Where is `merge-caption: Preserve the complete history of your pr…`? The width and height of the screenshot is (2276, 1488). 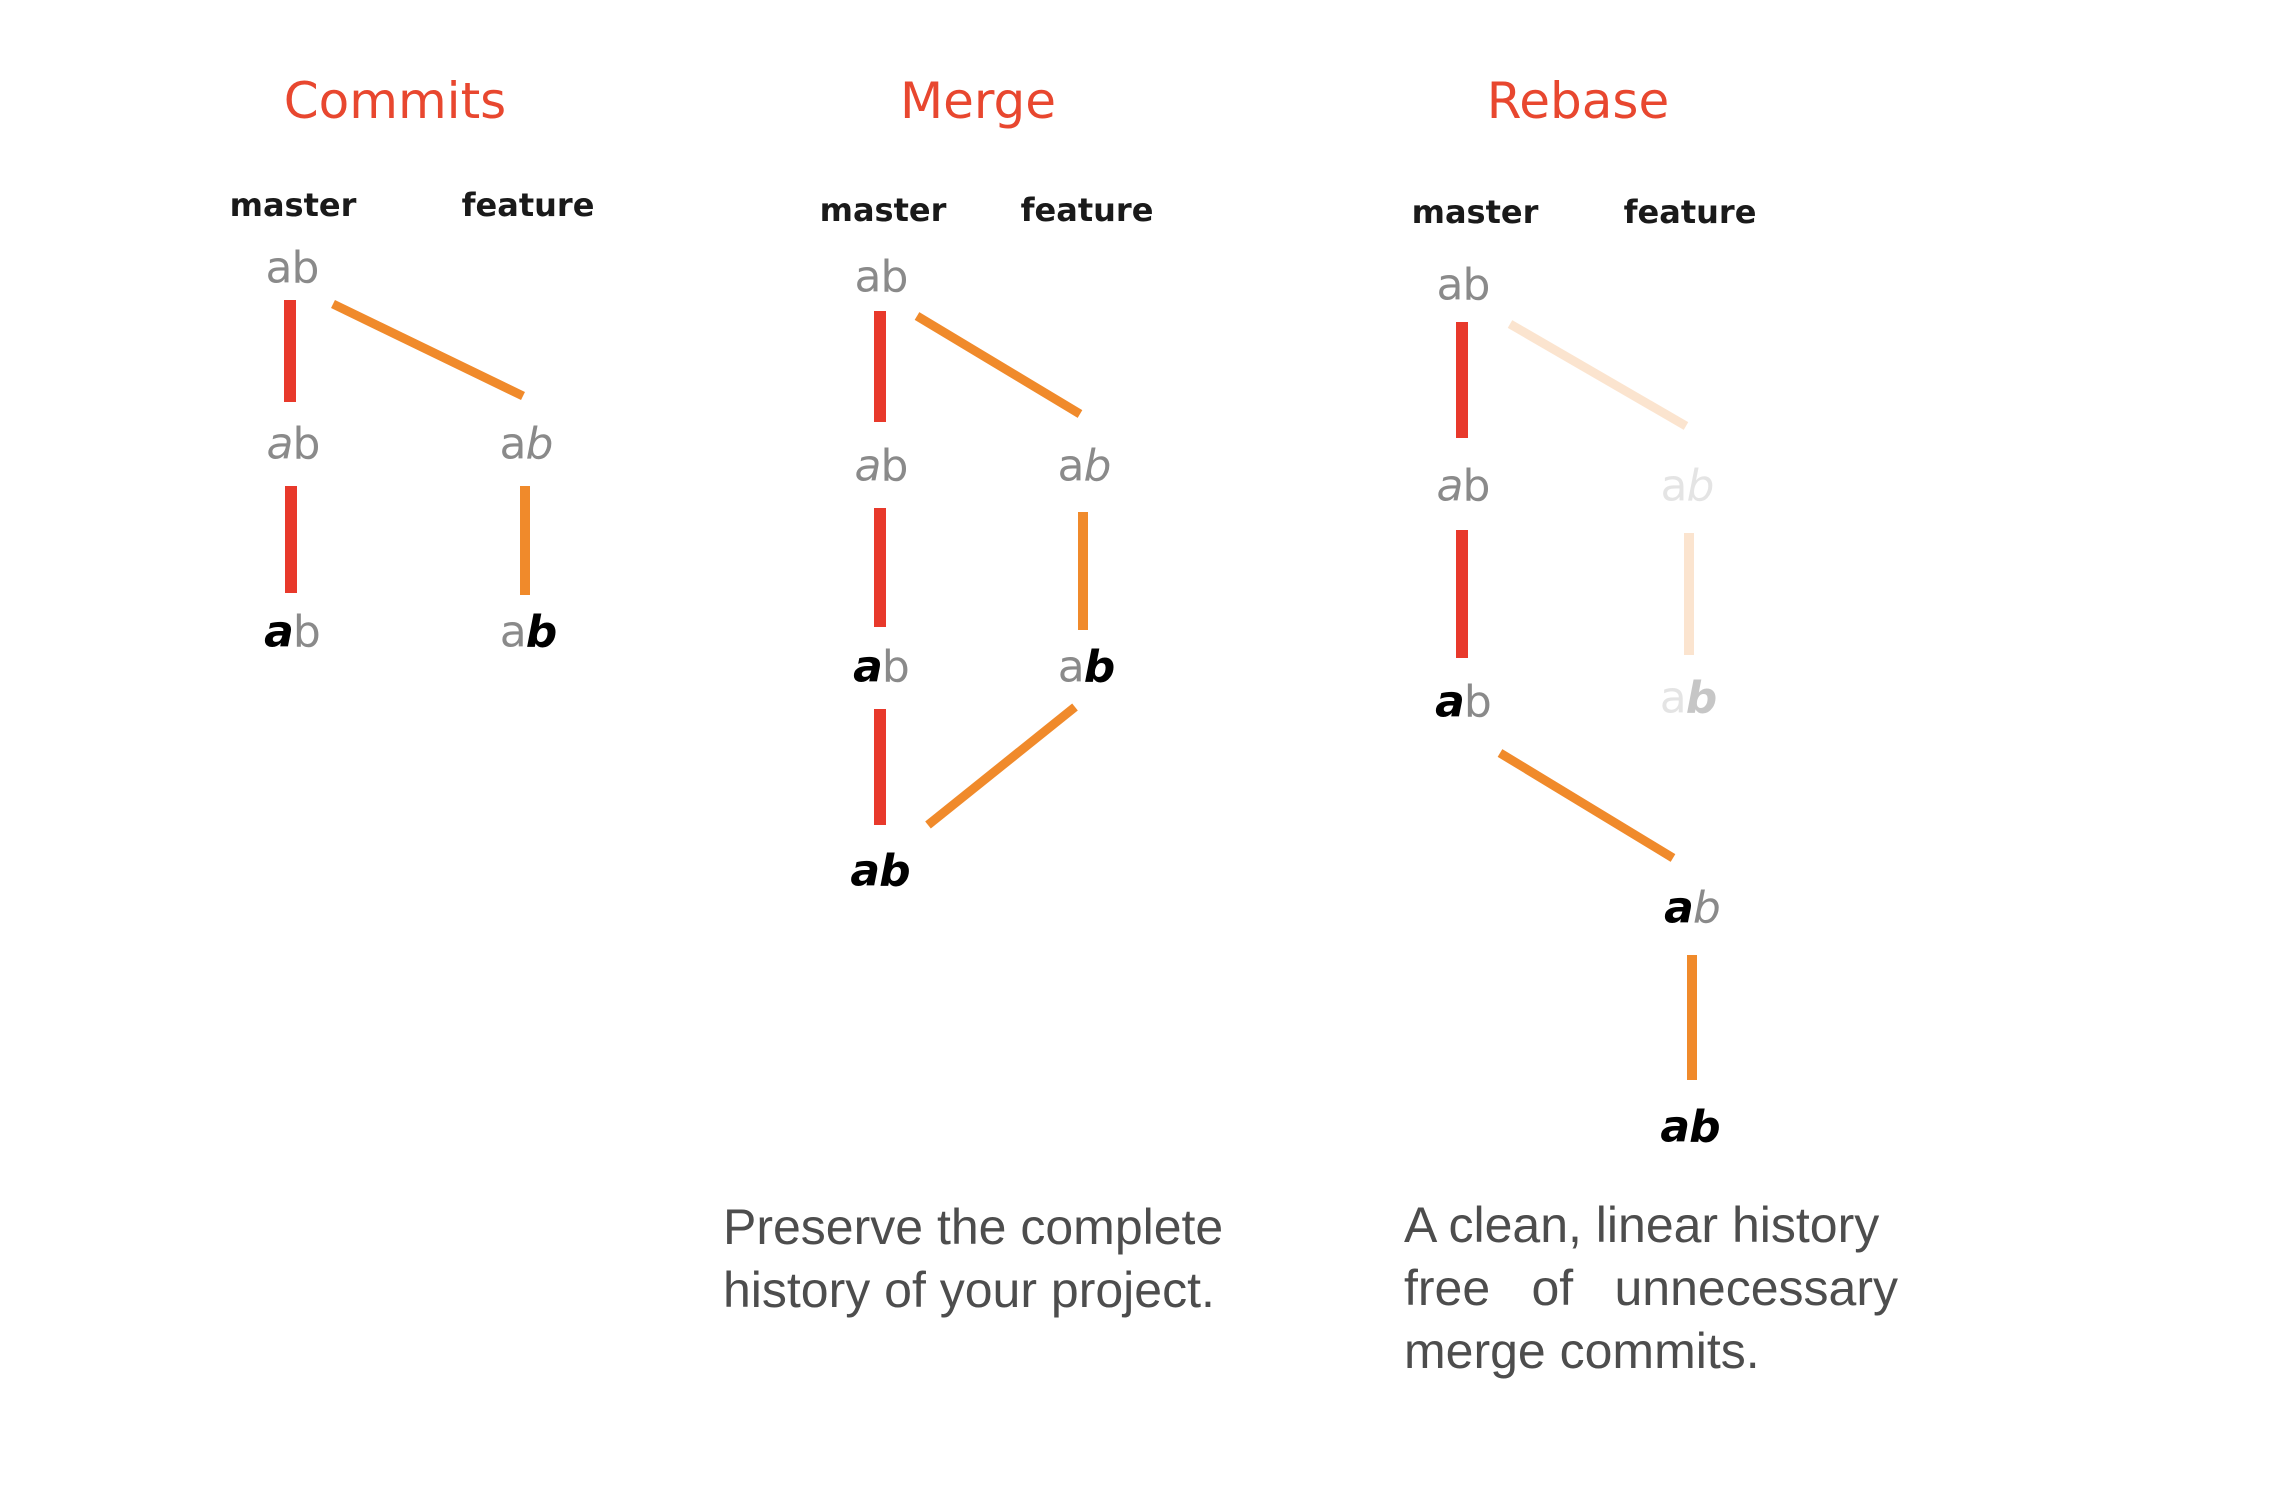 merge-caption: Preserve the complete history of your pr… is located at coordinates (985, 1259).